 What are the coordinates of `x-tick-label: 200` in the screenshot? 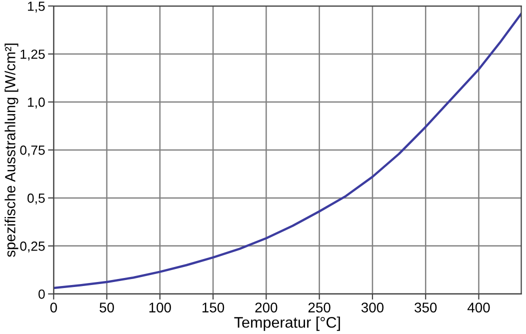 It's located at (266, 307).